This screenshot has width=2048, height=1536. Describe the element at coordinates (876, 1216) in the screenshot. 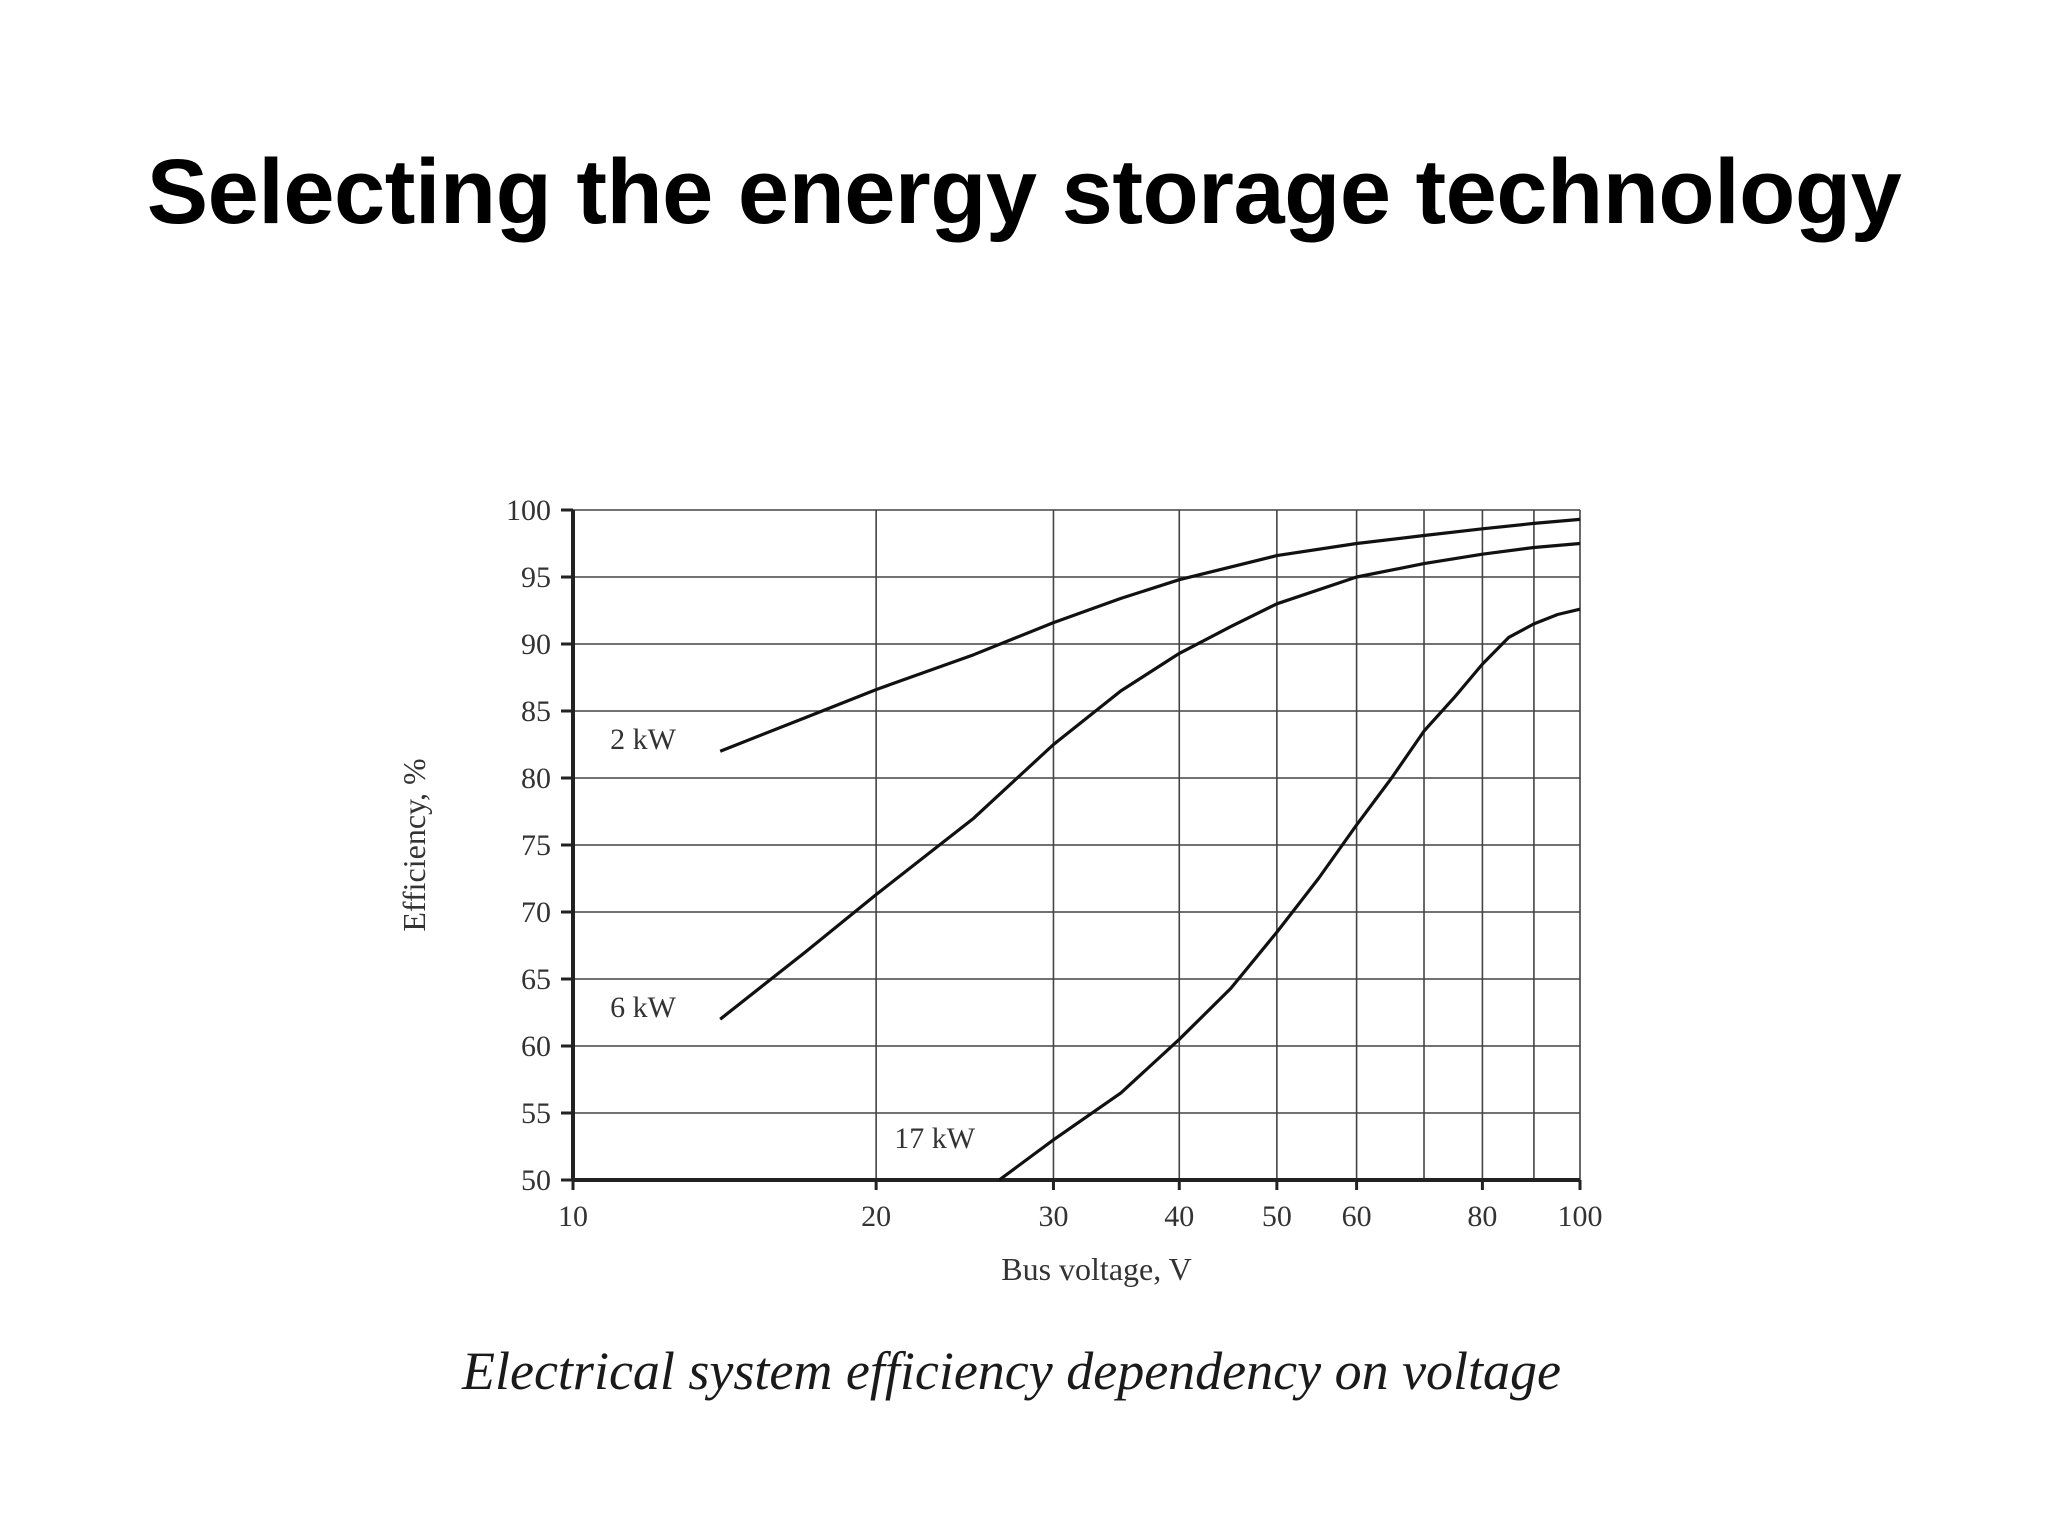

I see `x-tick-label-20: 20` at that location.